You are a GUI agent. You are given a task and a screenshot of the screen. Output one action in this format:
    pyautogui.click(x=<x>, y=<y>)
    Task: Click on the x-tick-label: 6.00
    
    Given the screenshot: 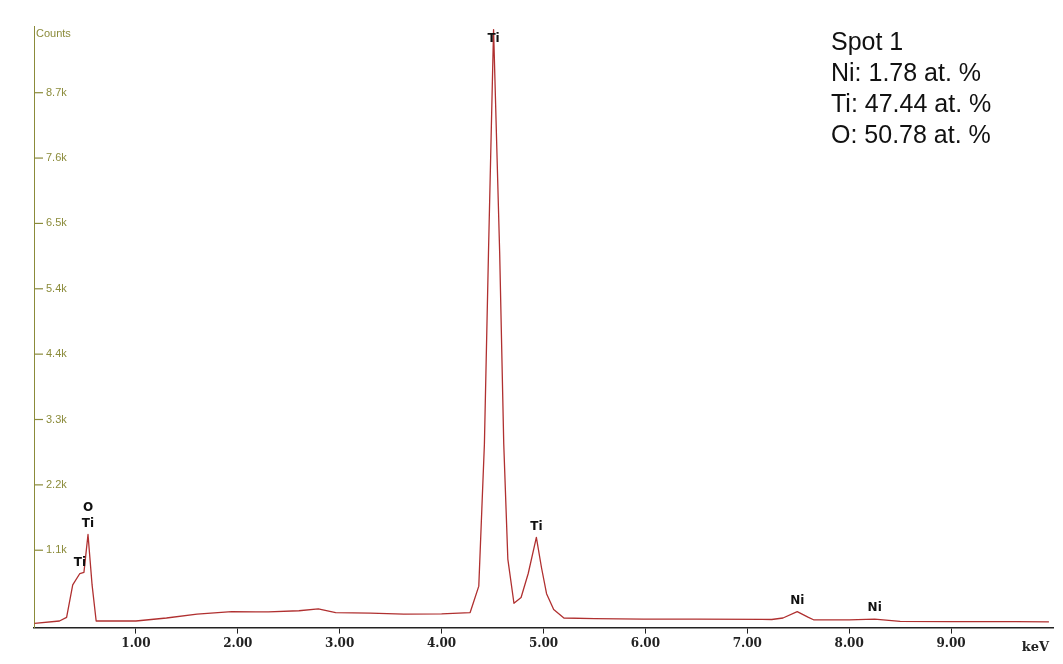 What is the action you would take?
    pyautogui.click(x=645, y=642)
    